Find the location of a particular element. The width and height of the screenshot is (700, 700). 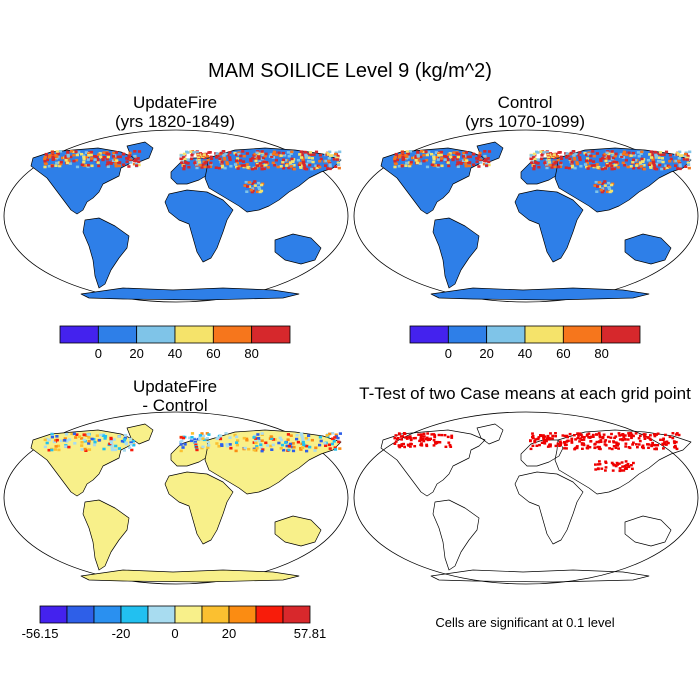

colorbar-control-tick-label: 20 is located at coordinates (486, 353).